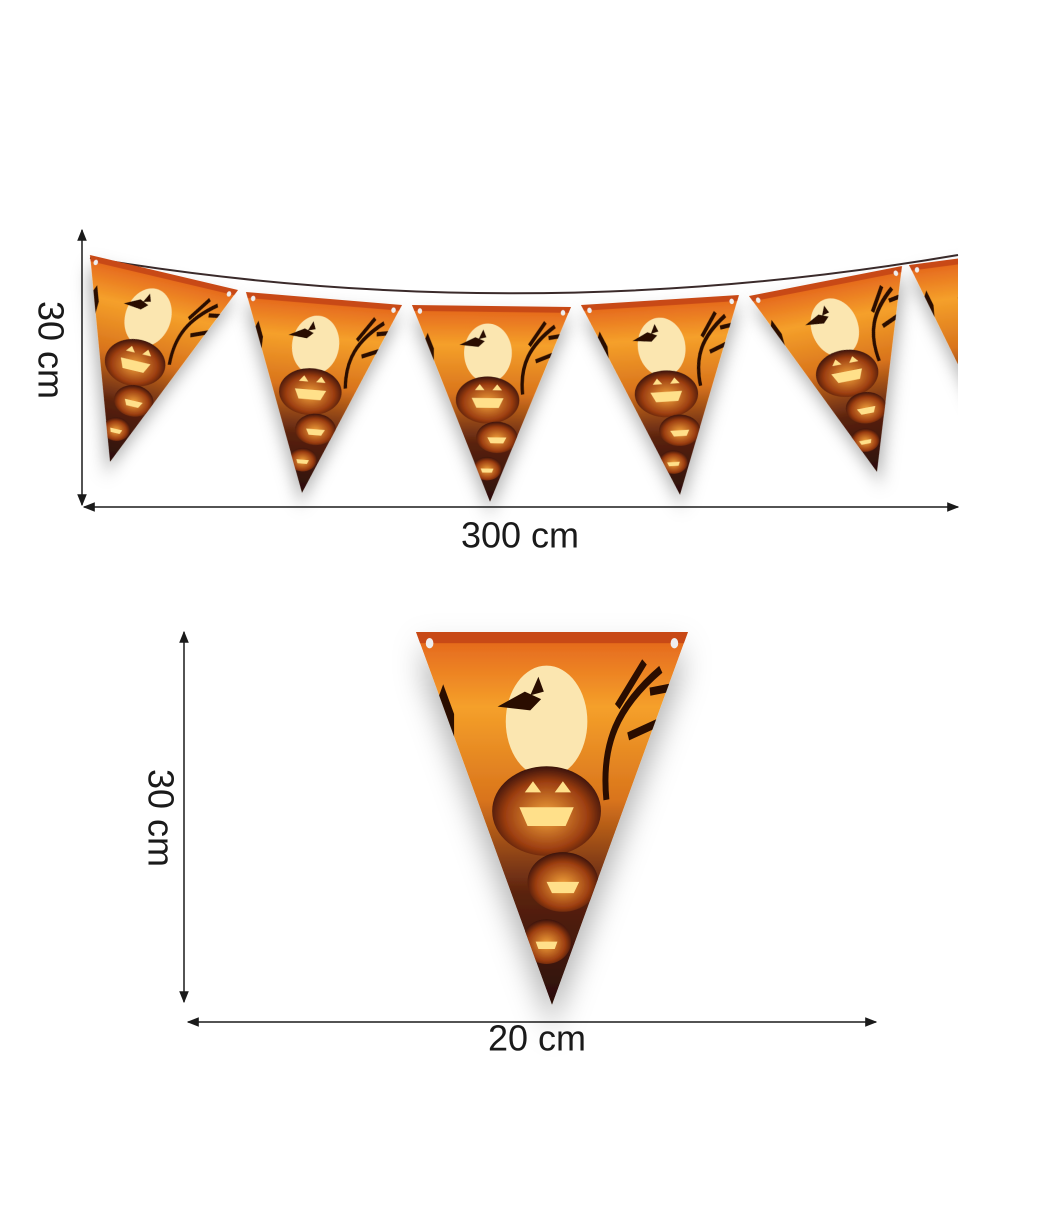 This screenshot has width=1042, height=1220. I want to click on flag-width-label: 20 cm, so click(537, 1038).